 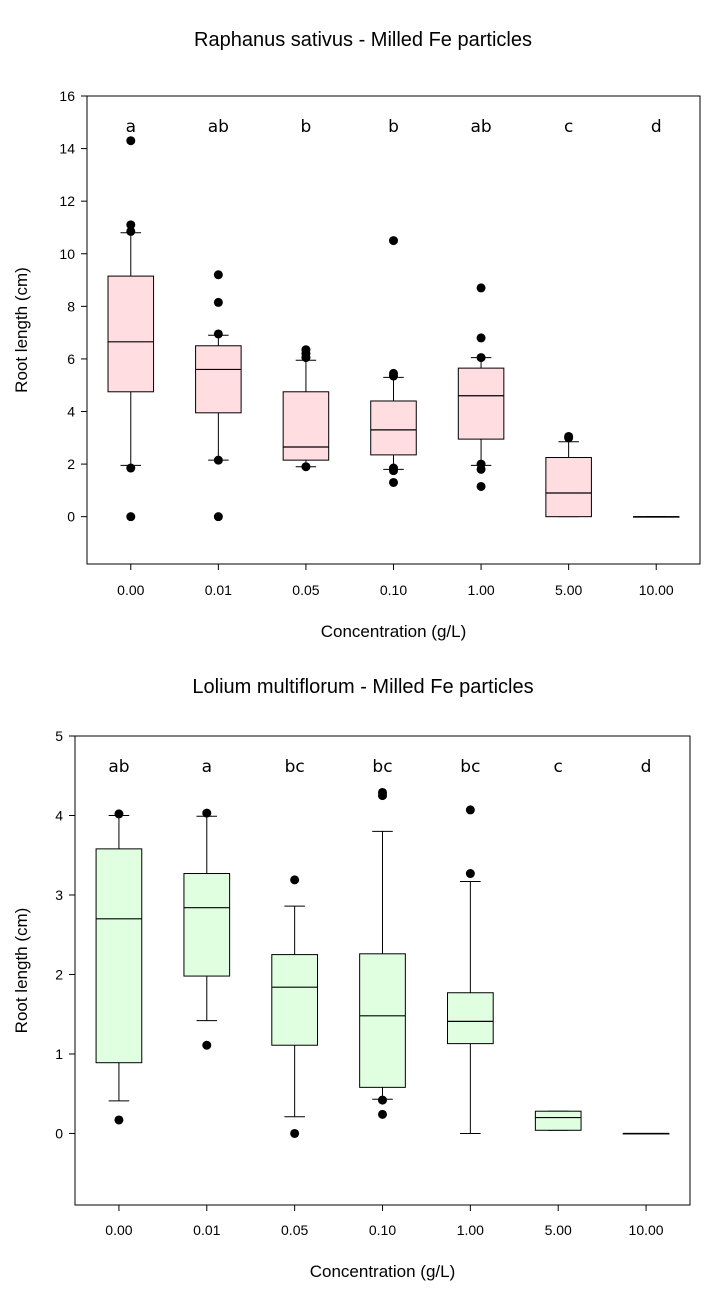 I want to click on y-tick-label: 5, so click(x=59, y=736).